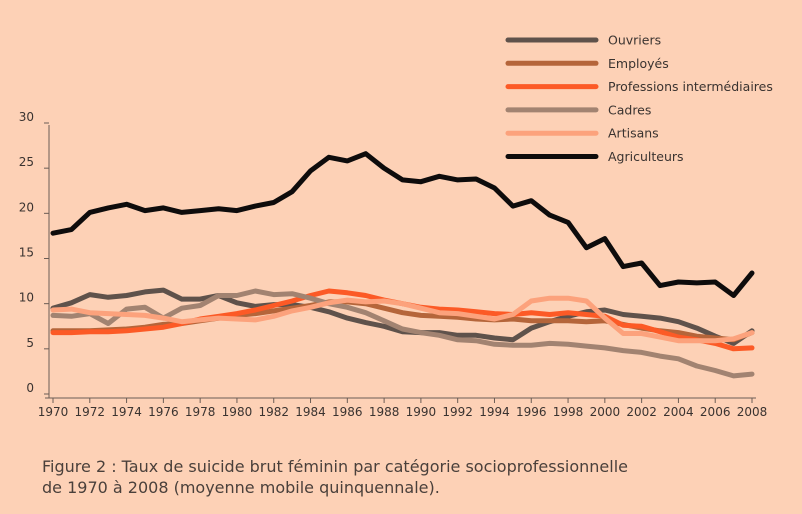 Image resolution: width=802 pixels, height=514 pixels. What do you see at coordinates (752, 412) in the screenshot?
I see `x-tick-label: 2008` at bounding box center [752, 412].